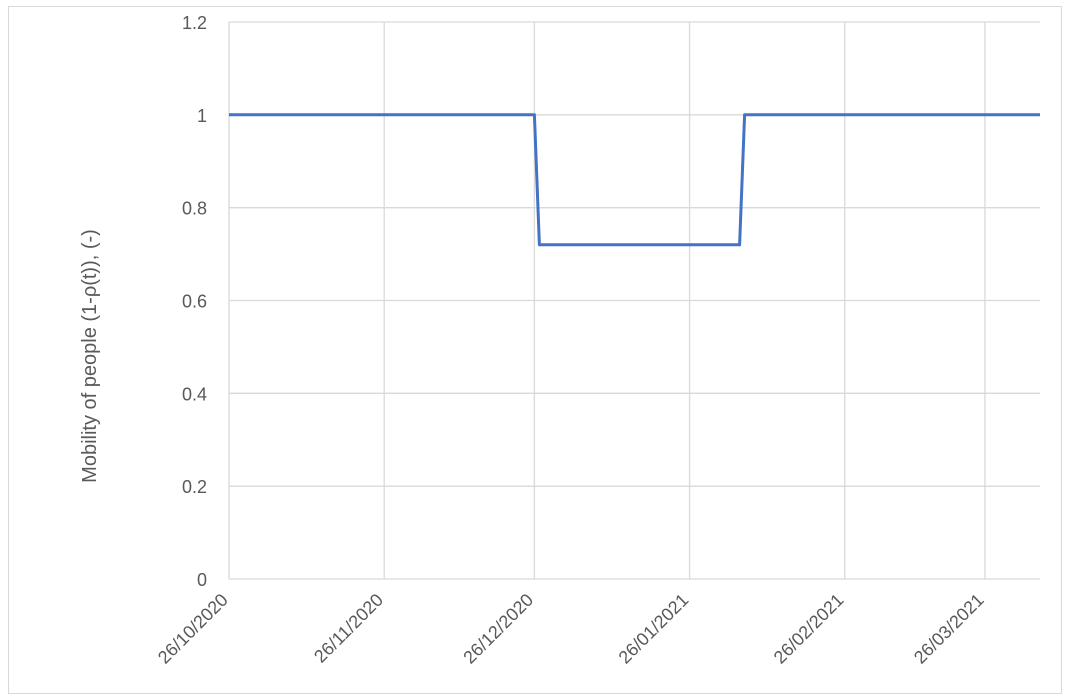 This screenshot has height=698, width=1068. What do you see at coordinates (949, 629) in the screenshot?
I see `x-tick-label: 26/03/2021` at bounding box center [949, 629].